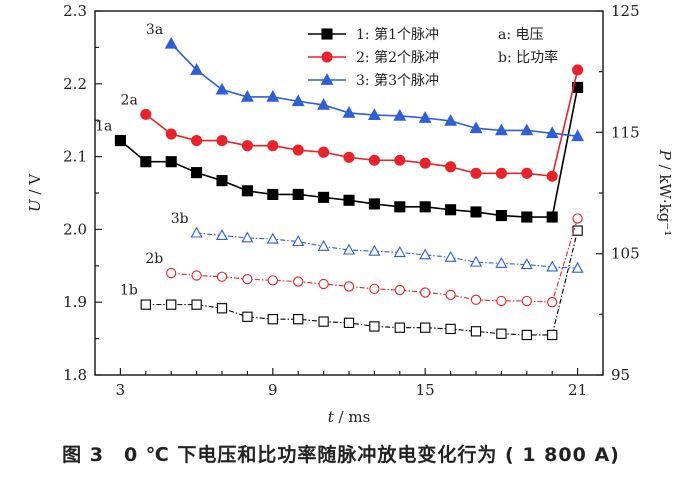  I want to click on y-right-tick-label: 125, so click(625, 11).